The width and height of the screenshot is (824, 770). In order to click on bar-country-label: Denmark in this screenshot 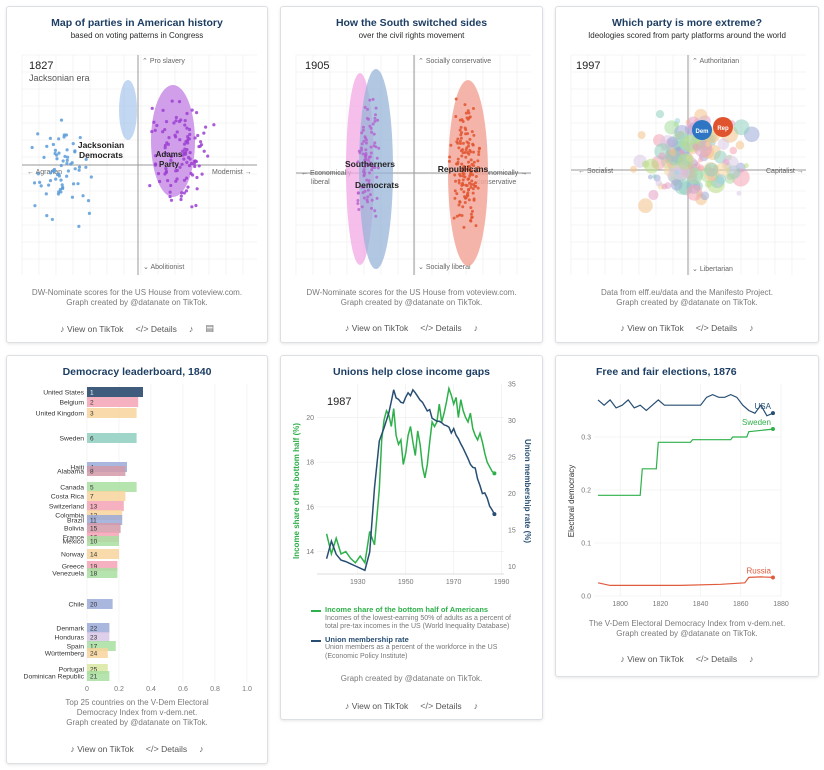, I will do `click(70, 629)`.